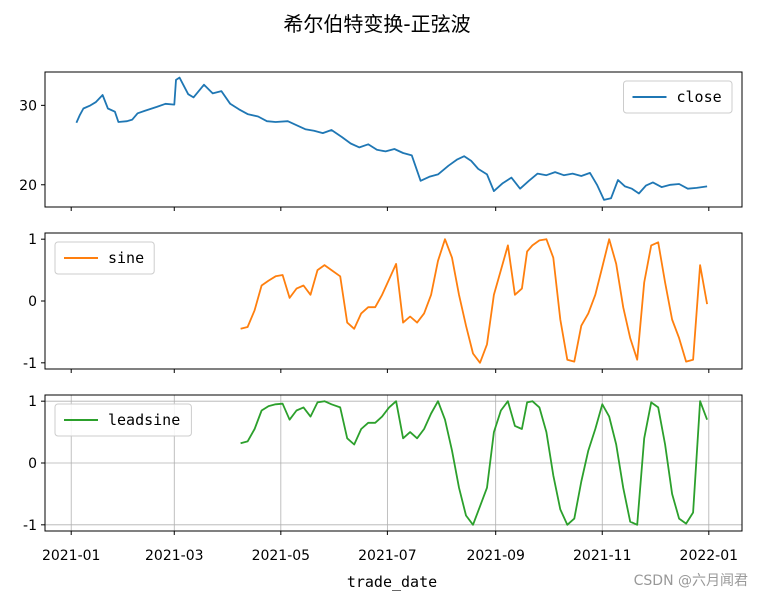 The height and width of the screenshot is (599, 764). Describe the element at coordinates (71, 556) in the screenshot. I see `x-tick-label: 2021-01` at that location.